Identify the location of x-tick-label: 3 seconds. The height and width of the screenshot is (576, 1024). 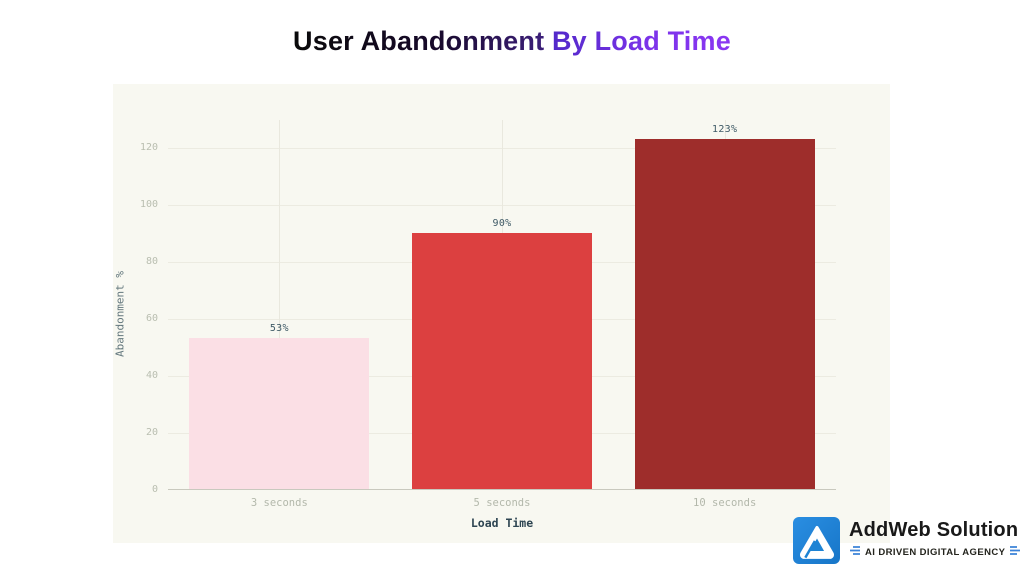
(279, 503).